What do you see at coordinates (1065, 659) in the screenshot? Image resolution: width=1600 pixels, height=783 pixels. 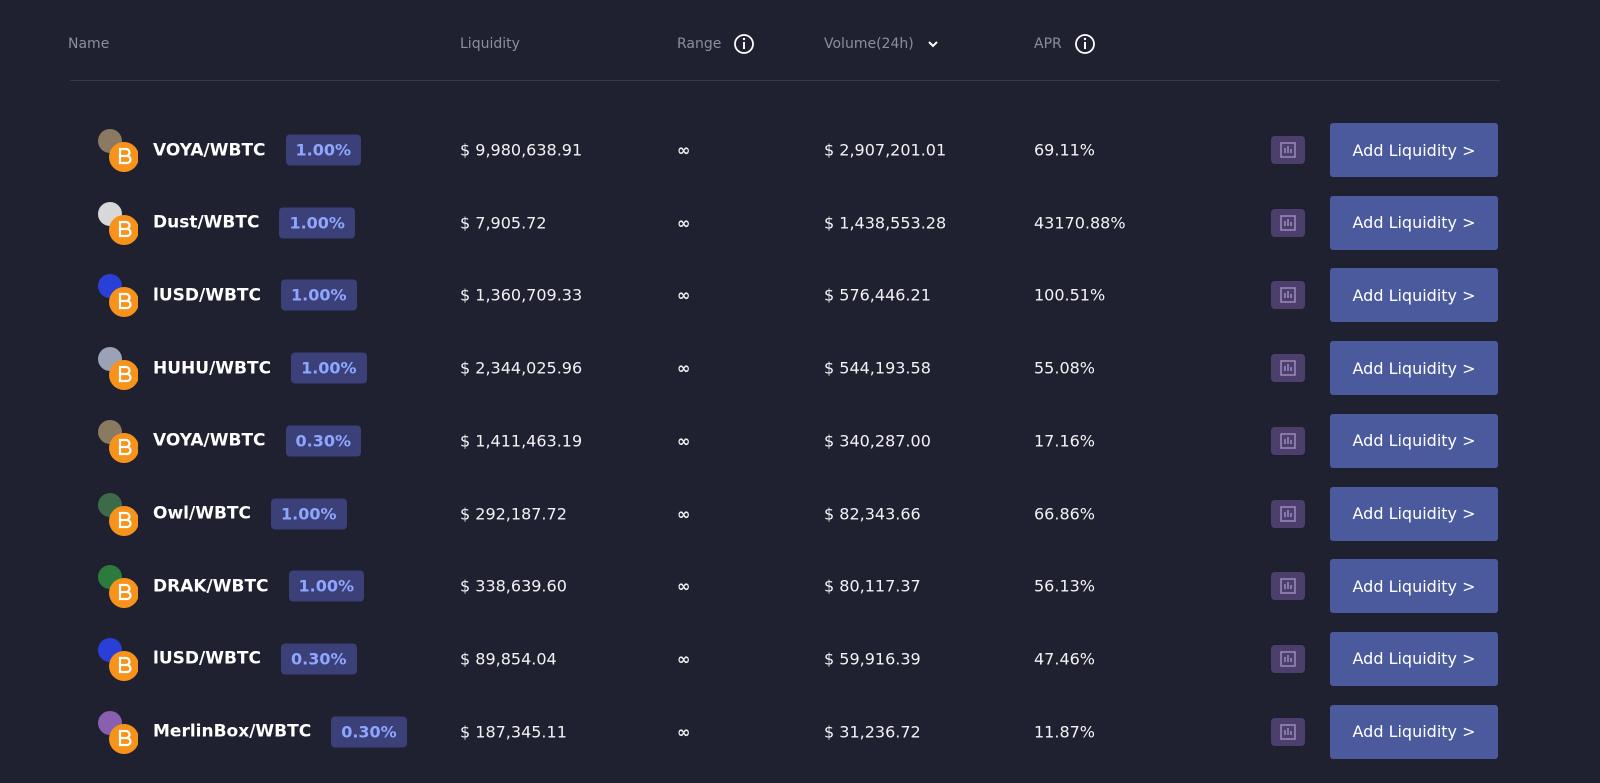 I see `apr: 47.46%` at bounding box center [1065, 659].